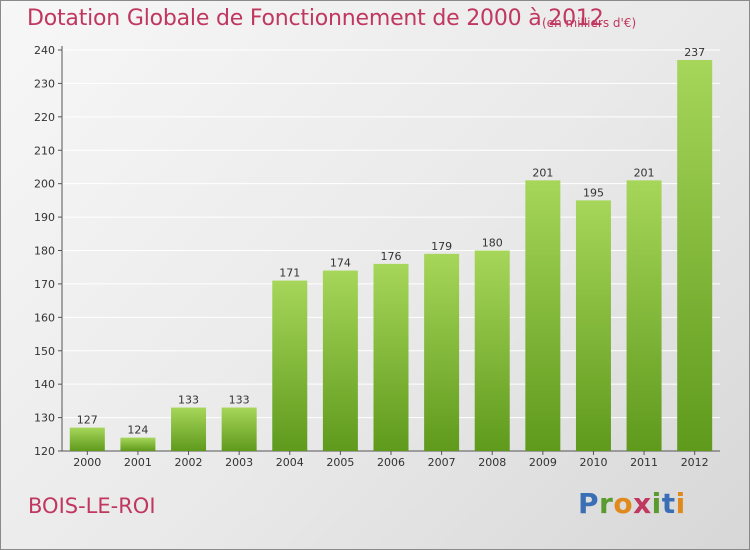  Describe the element at coordinates (632, 503) in the screenshot. I see `proxiti-logo: Proxiti` at that location.